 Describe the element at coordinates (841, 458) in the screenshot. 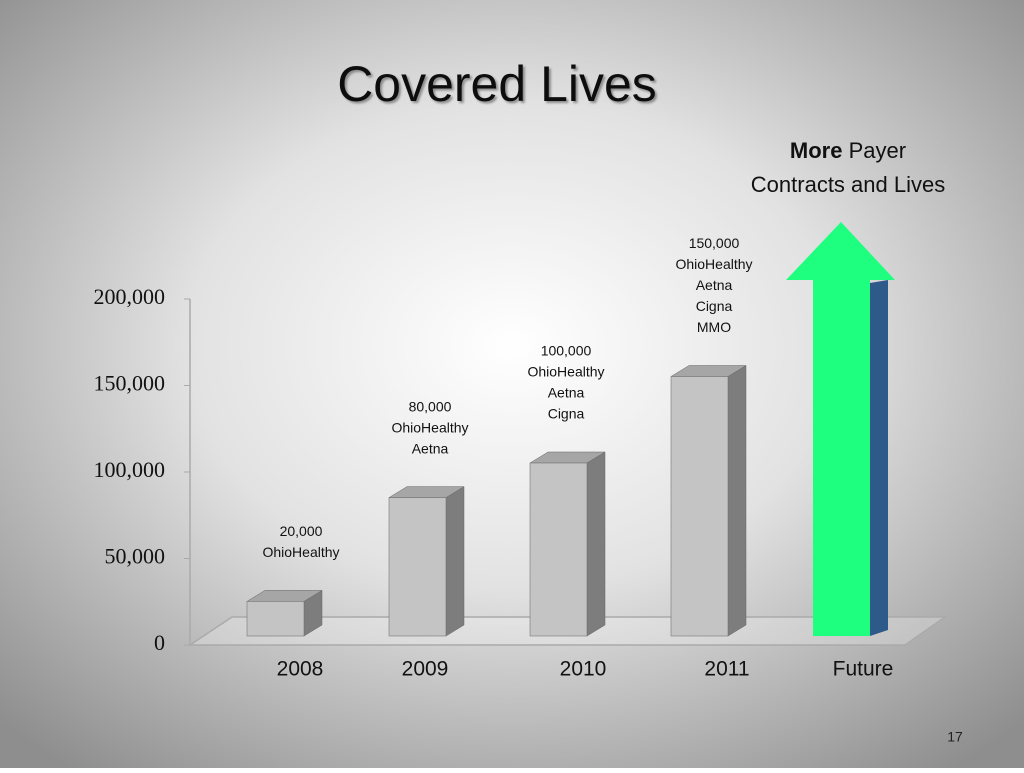

I see `arrow-shaft` at that location.